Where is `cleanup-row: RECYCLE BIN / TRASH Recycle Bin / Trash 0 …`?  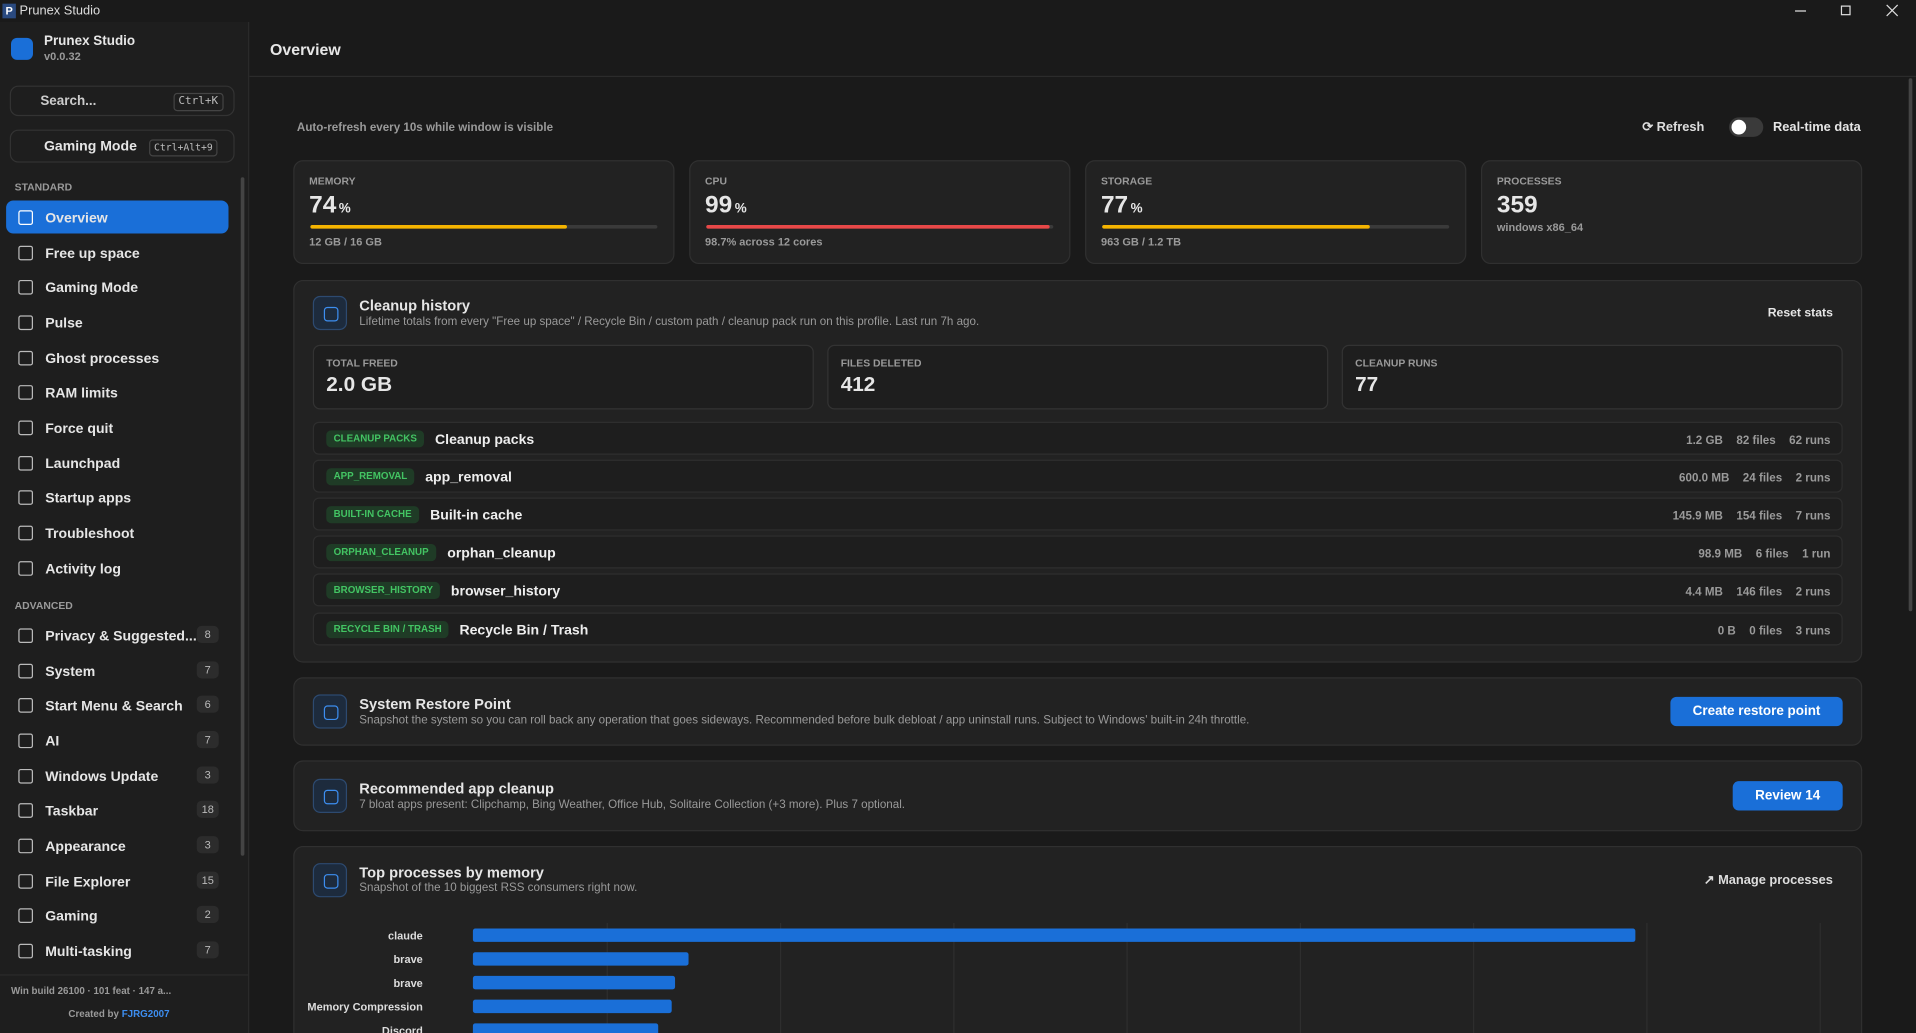
cleanup-row: RECYCLE BIN / TRASH Recycle Bin / Trash 0 … is located at coordinates (1077, 628).